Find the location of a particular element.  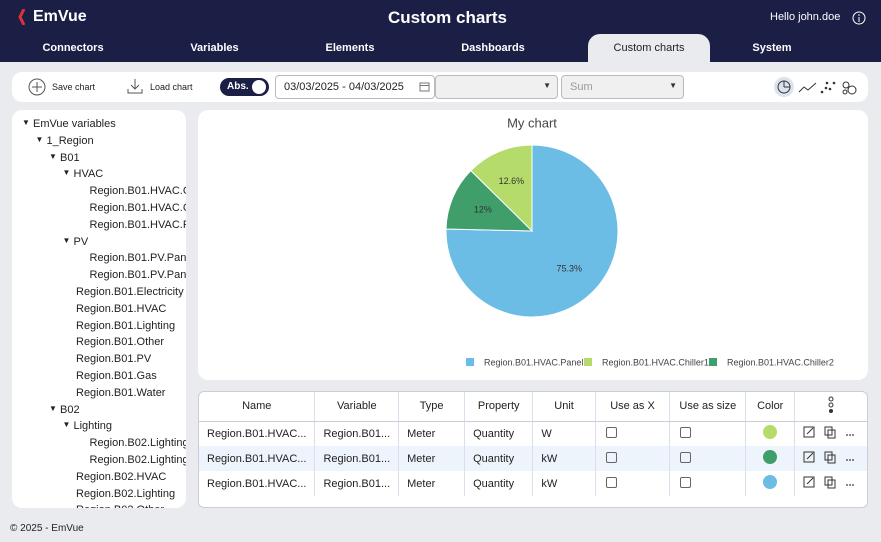

tree-leaf: Region.B02.Other is located at coordinates (120, 506).